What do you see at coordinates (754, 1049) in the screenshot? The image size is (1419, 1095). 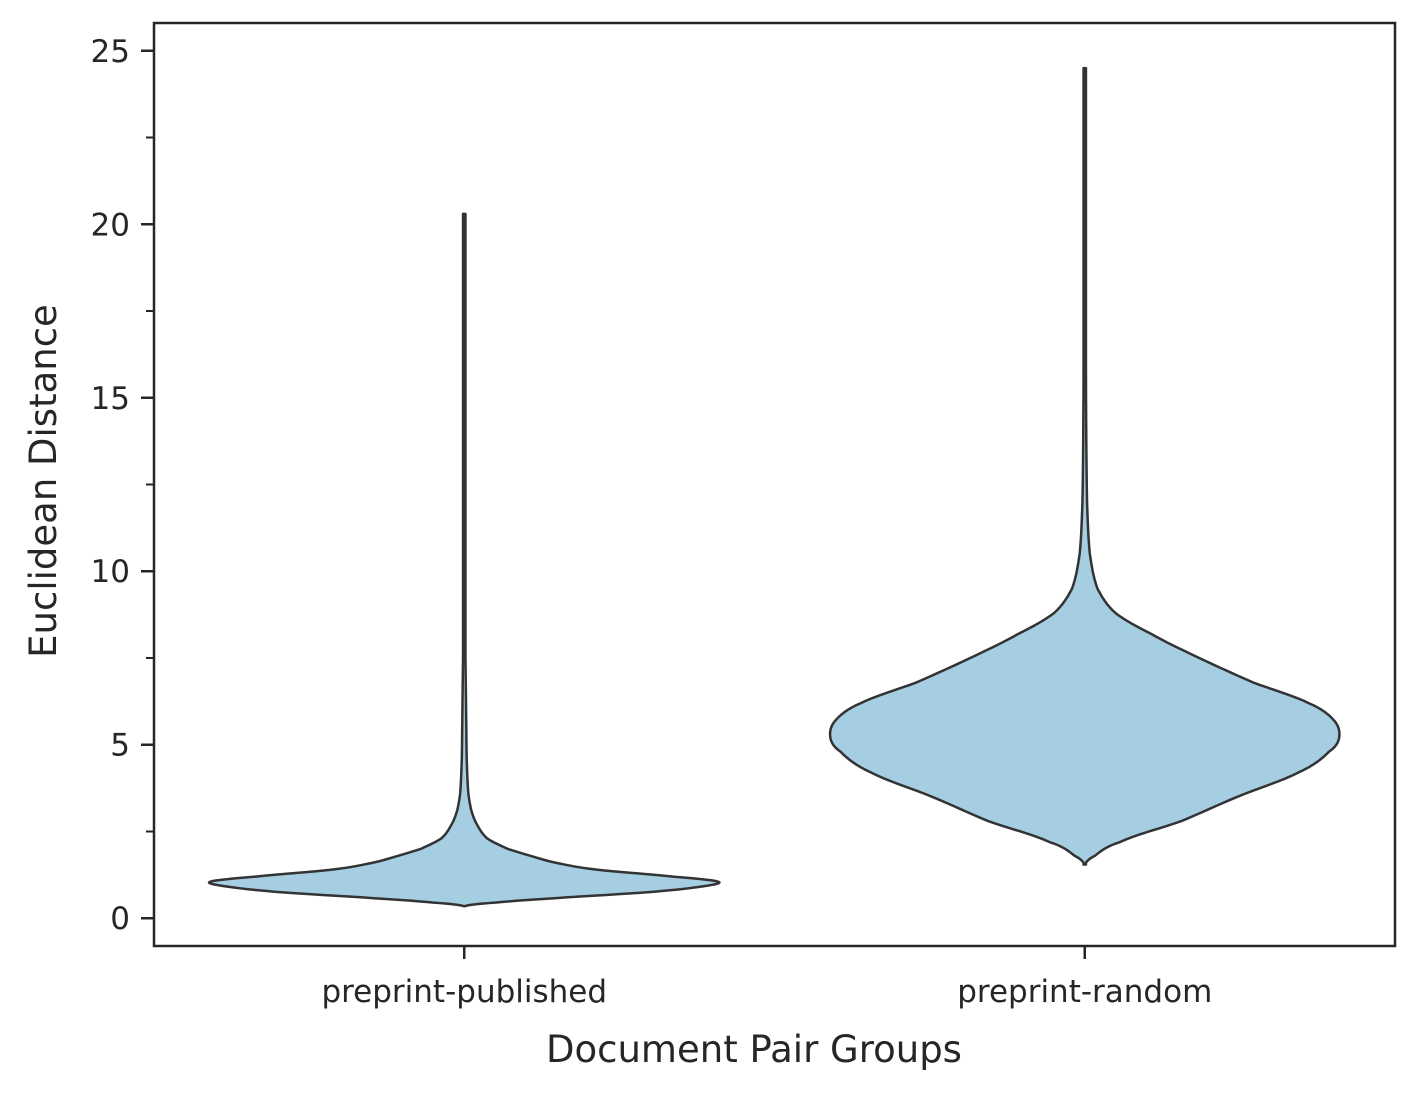 I see `x-axis-label: Document Pair Groups` at bounding box center [754, 1049].